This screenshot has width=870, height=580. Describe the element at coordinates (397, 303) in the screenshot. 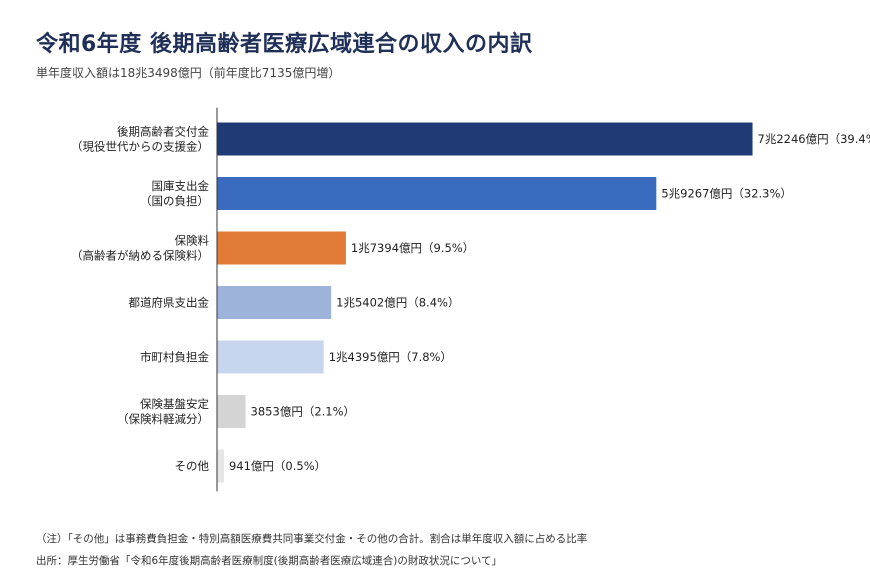

I see `data-label: 1兆5402億円（8.4%）` at that location.